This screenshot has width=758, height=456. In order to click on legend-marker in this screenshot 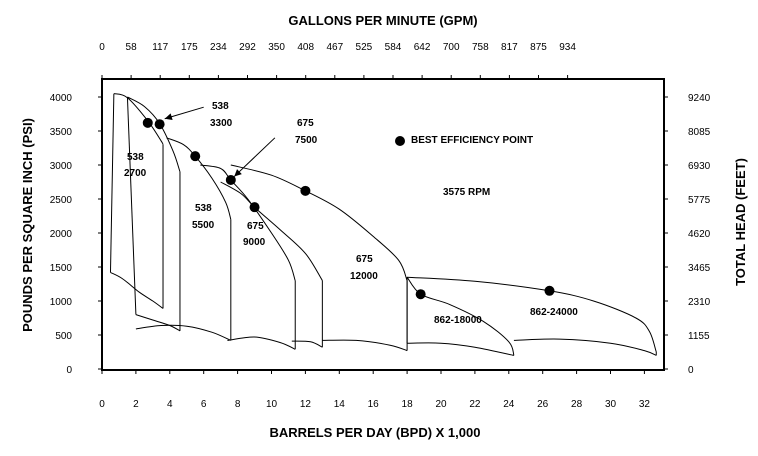, I will do `click(400, 141)`.